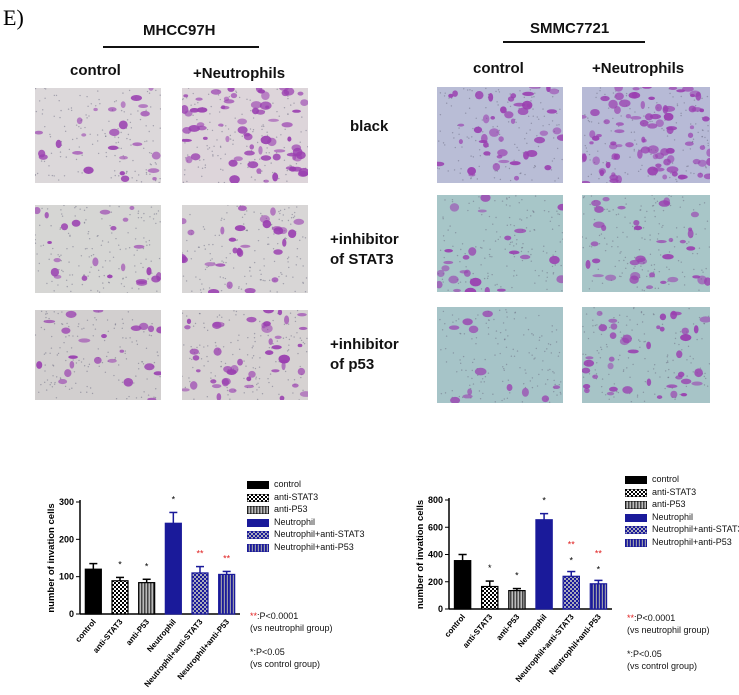 This screenshot has width=739, height=695. What do you see at coordinates (435, 582) in the screenshot?
I see `y-tick-label: 200` at bounding box center [435, 582].